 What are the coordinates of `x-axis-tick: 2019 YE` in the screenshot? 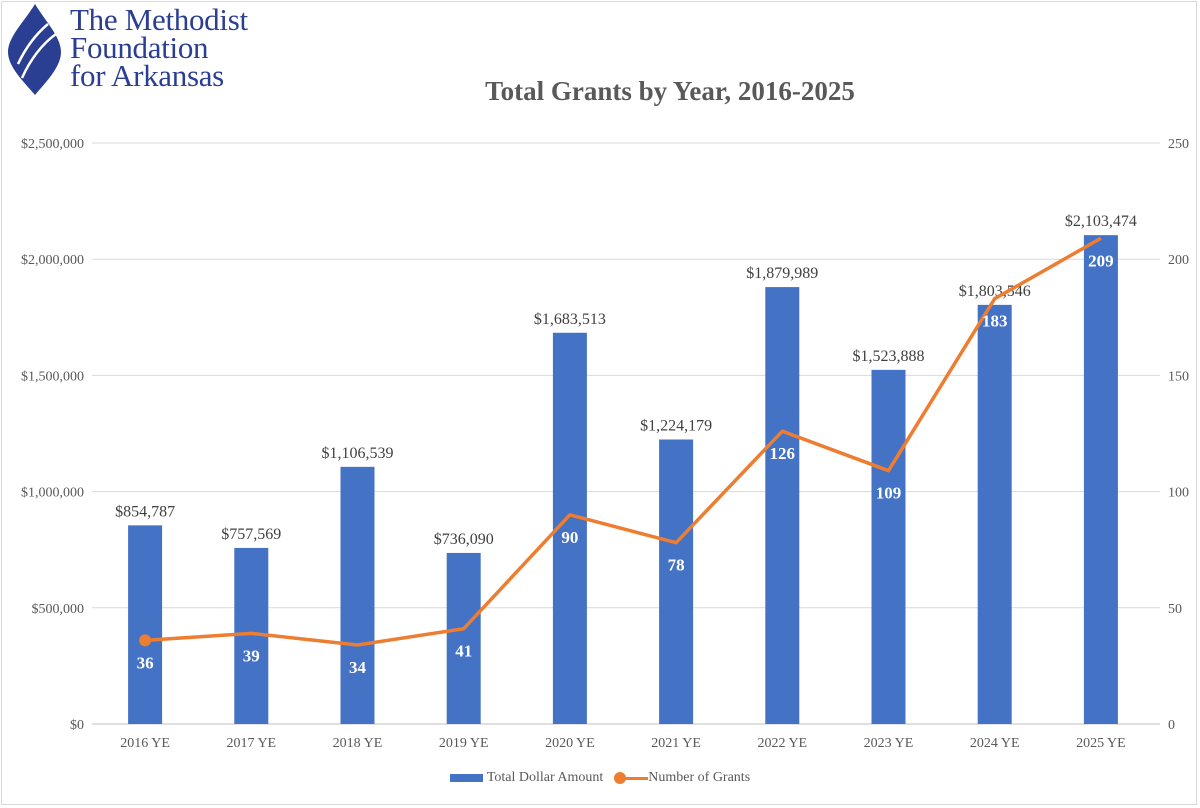 It's located at (464, 743).